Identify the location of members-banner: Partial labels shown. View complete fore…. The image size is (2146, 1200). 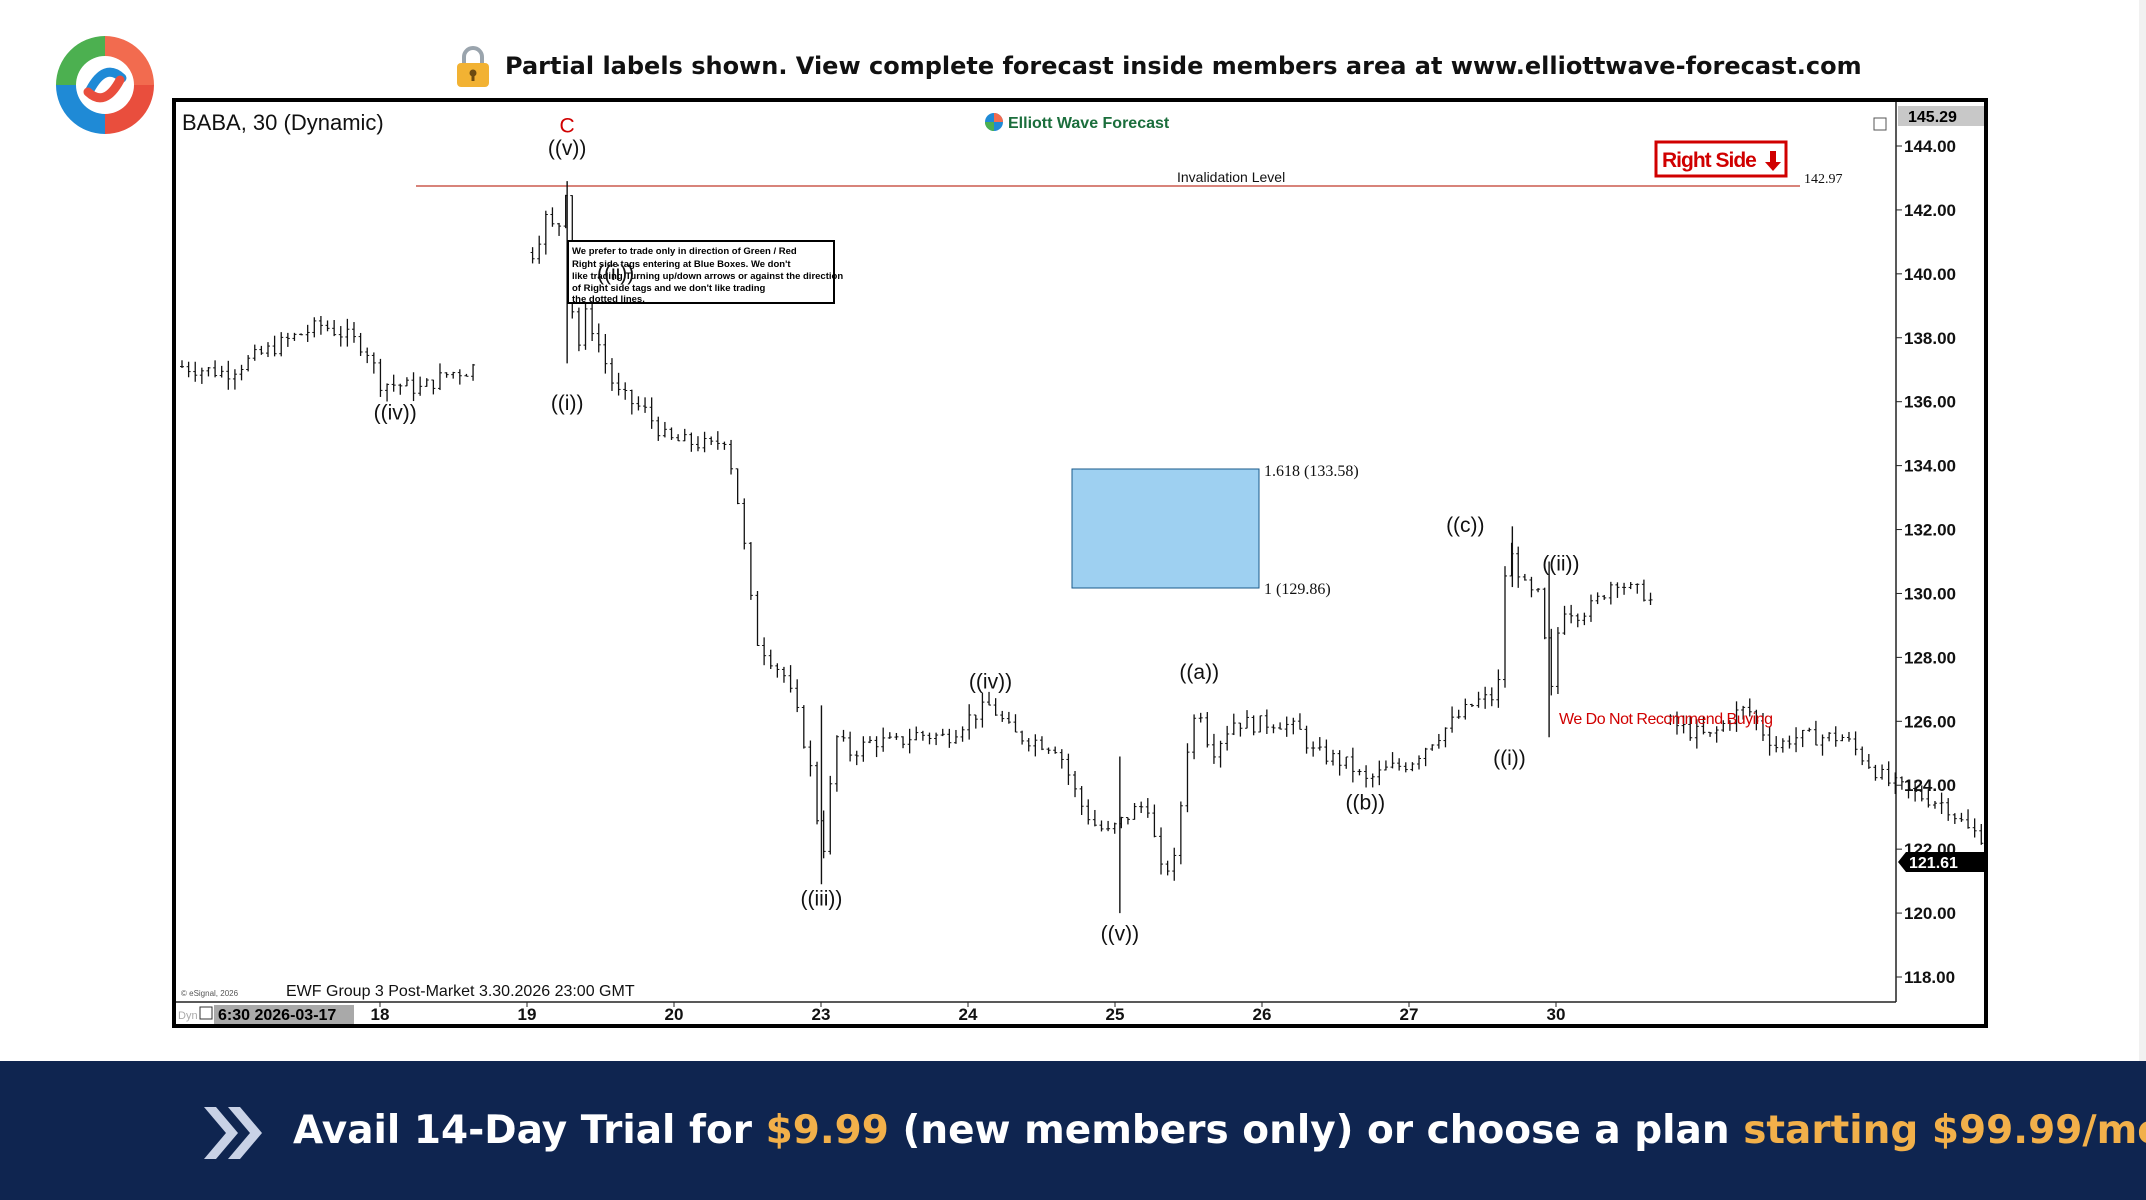
(1158, 66).